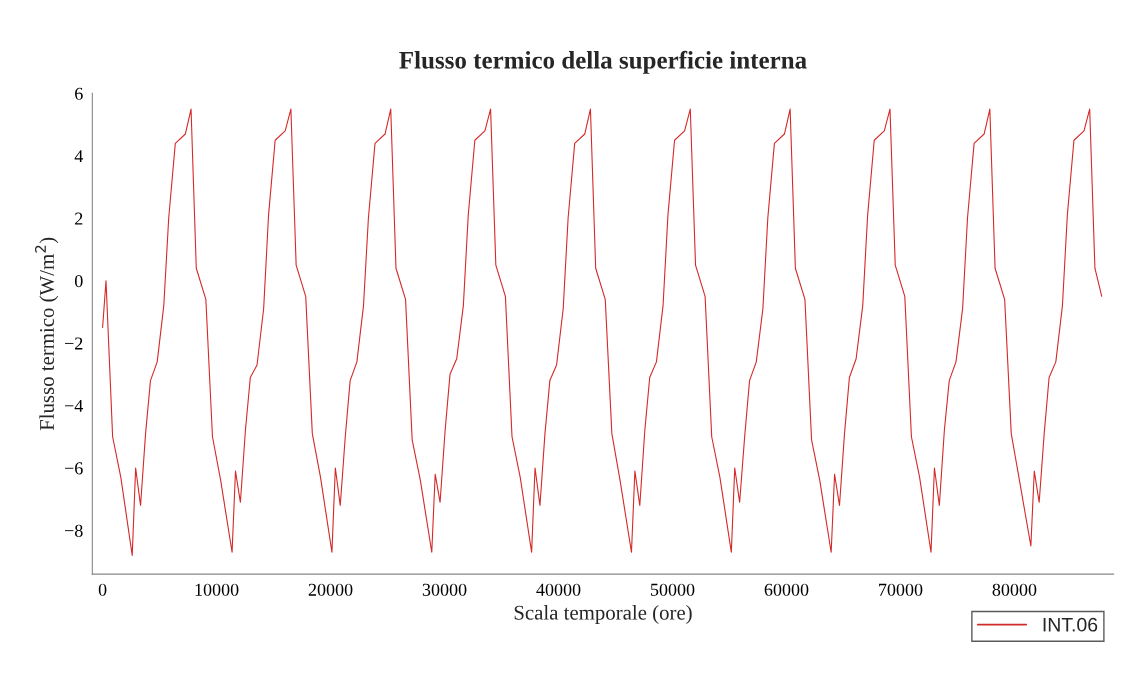 This screenshot has width=1126, height=677. I want to click on y-tick-label: −2, so click(73, 343).